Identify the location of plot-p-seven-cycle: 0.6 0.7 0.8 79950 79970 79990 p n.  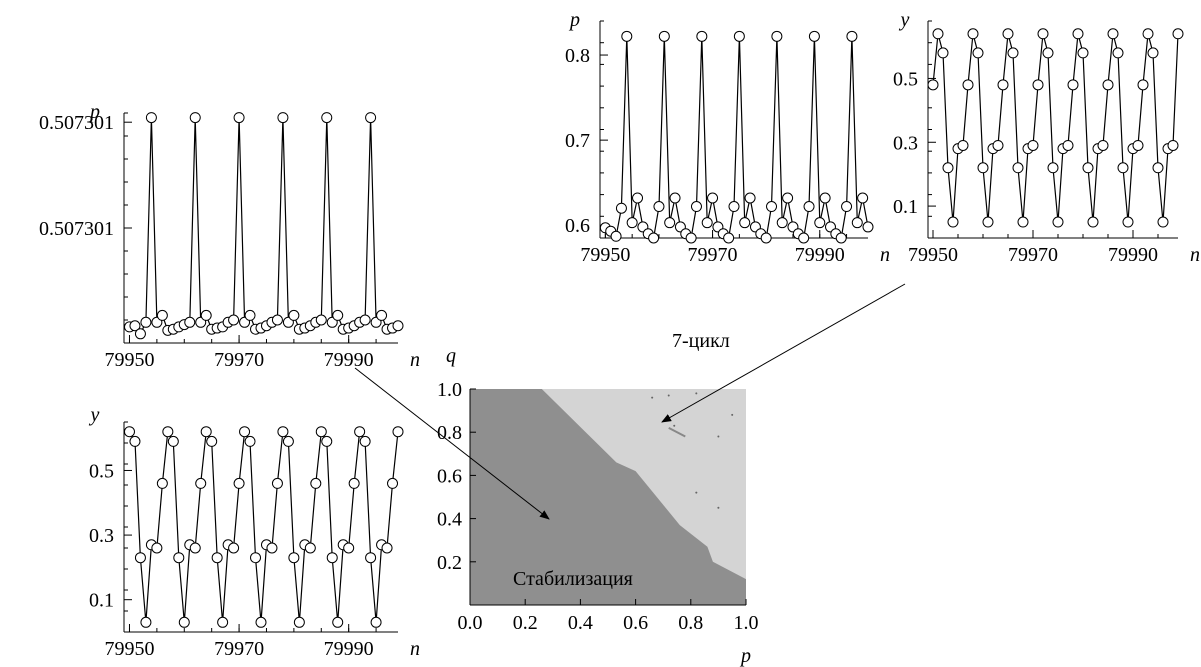
(727, 137).